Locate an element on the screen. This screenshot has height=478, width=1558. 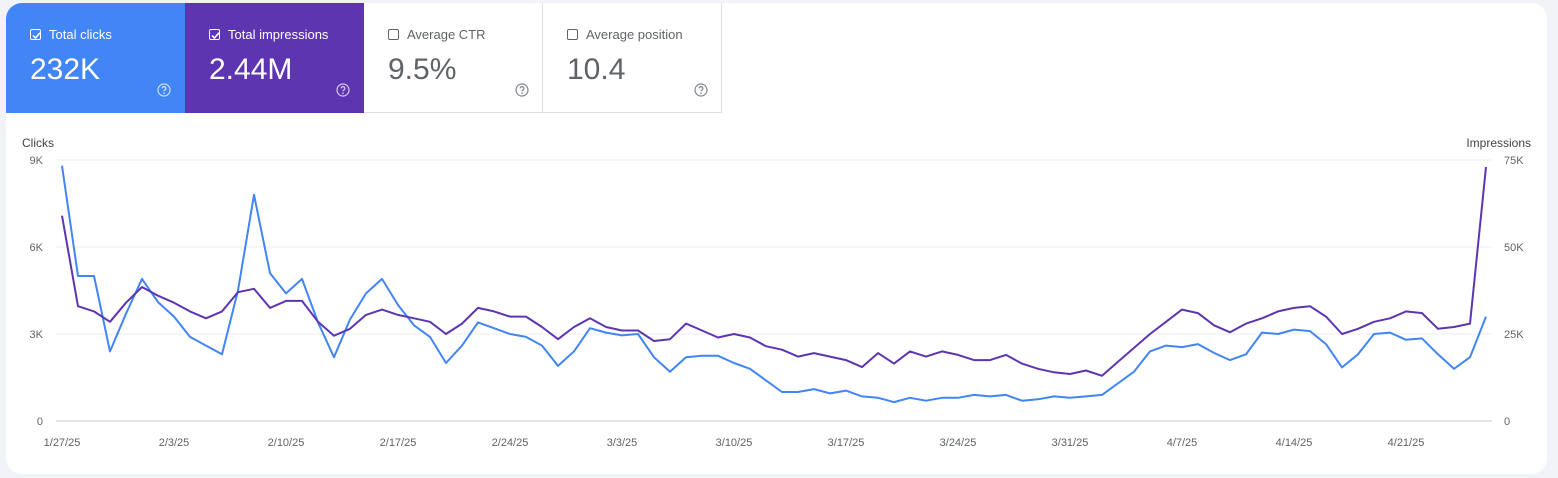
metric-label: Total clicks is located at coordinates (80, 34).